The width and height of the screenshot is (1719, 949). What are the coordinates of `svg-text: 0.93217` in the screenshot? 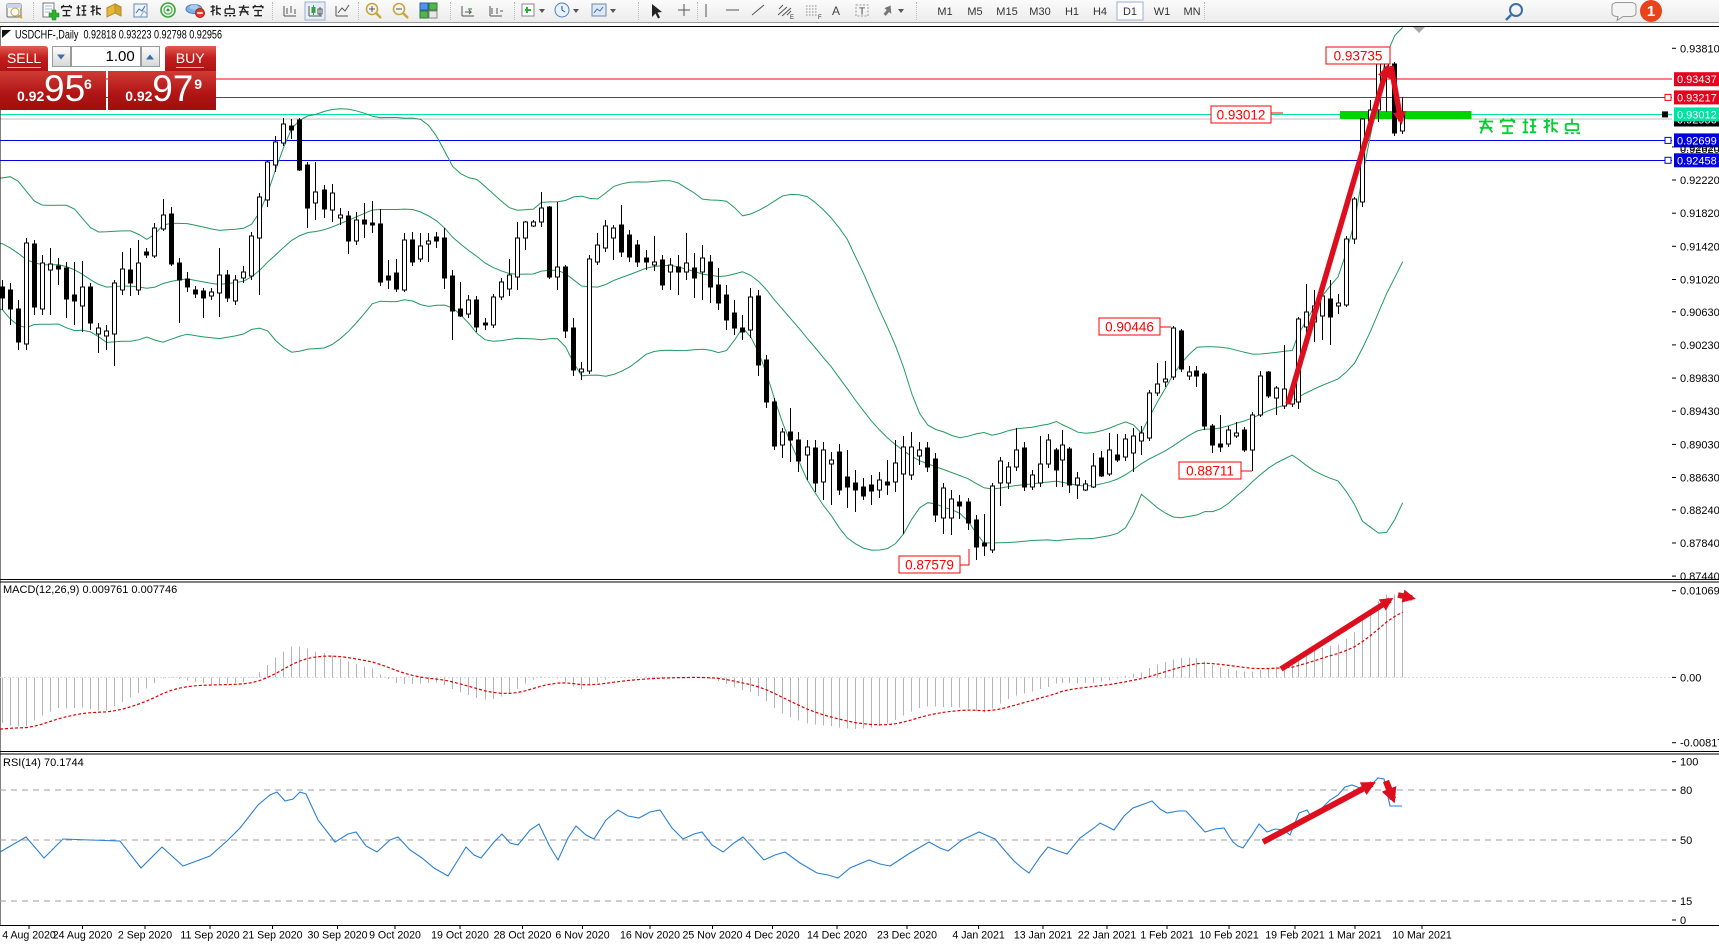 It's located at (1697, 98).